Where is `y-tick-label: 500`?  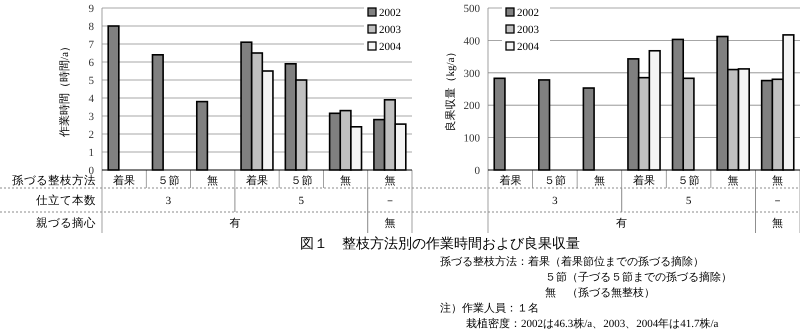 y-tick-label: 500 is located at coordinates (472, 9).